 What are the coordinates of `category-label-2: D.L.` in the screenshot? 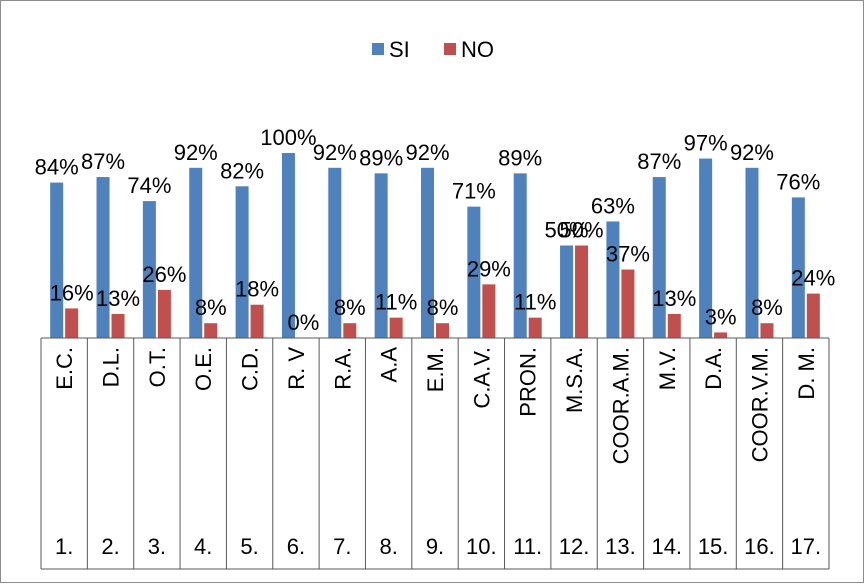 It's located at (111, 367).